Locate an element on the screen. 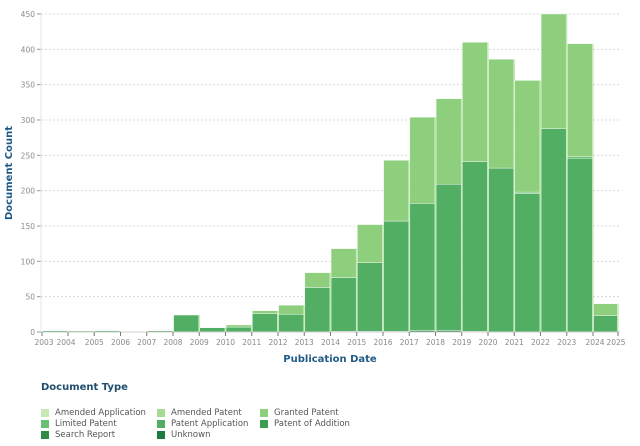  legend-item-granted-patent: Granted Patent is located at coordinates (320, 412).